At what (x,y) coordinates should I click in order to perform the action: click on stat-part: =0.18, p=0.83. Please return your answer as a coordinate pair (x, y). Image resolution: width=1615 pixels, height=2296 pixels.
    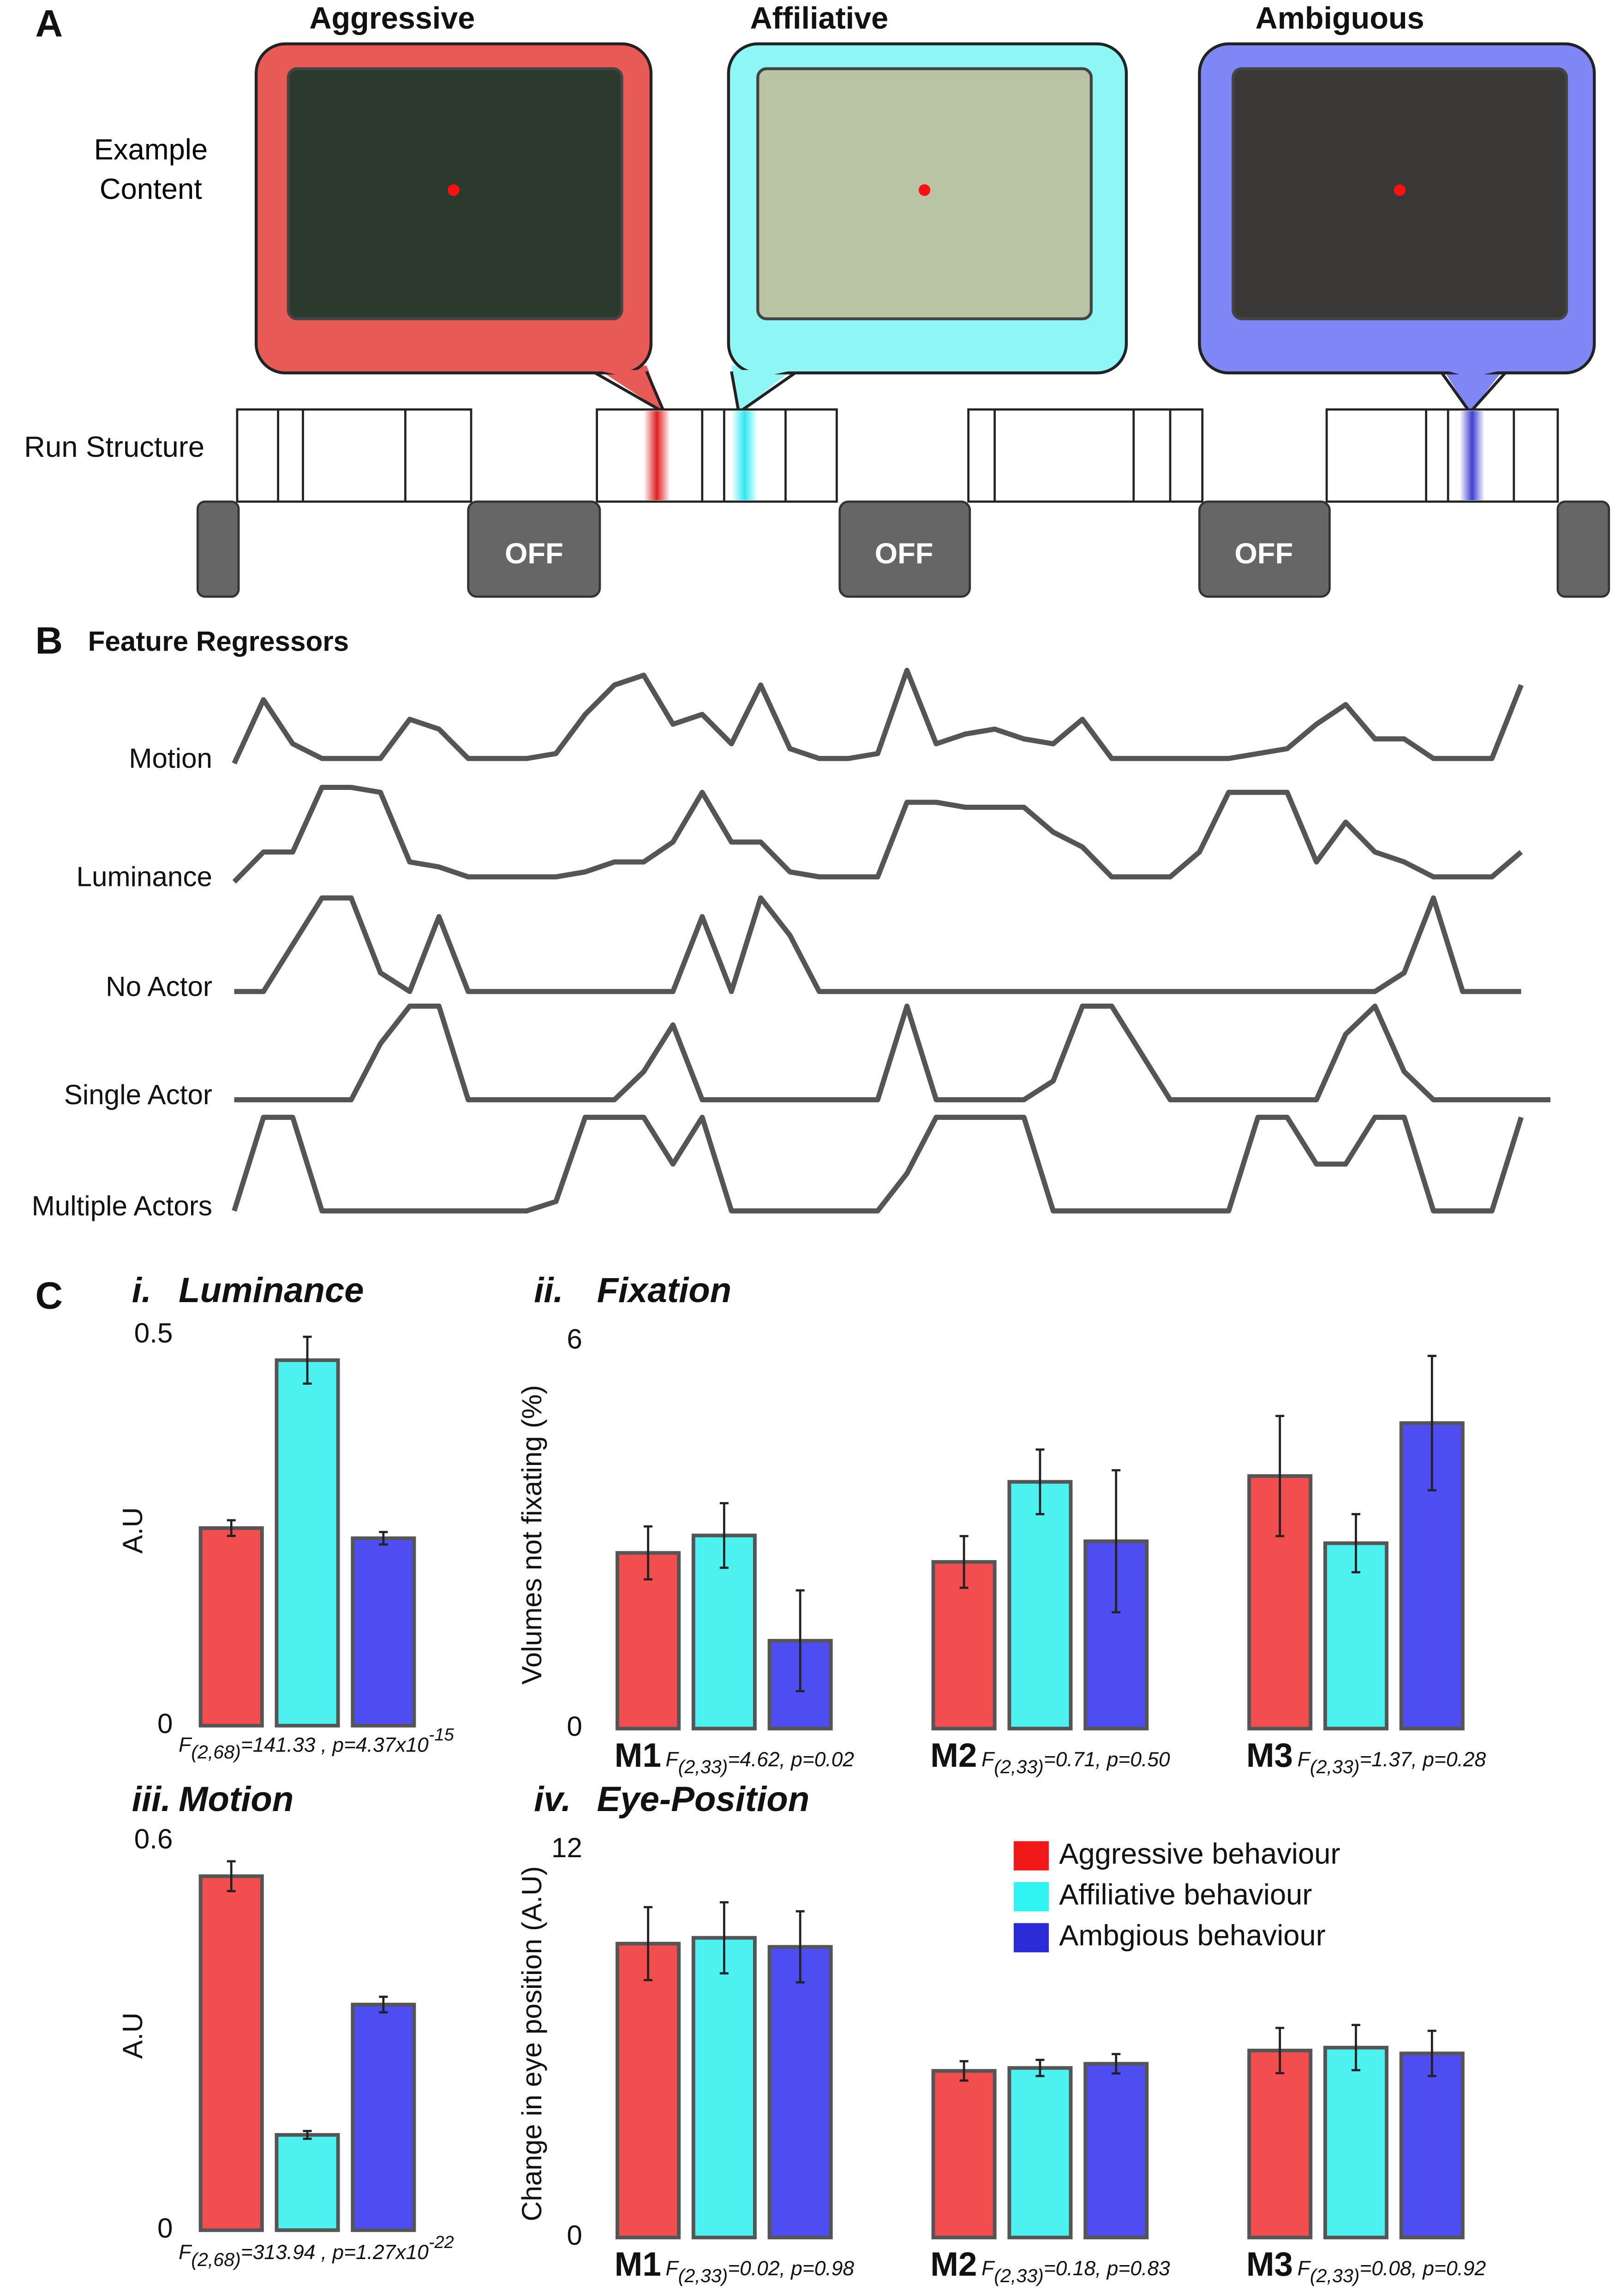
    Looking at the image, I should click on (1107, 2268).